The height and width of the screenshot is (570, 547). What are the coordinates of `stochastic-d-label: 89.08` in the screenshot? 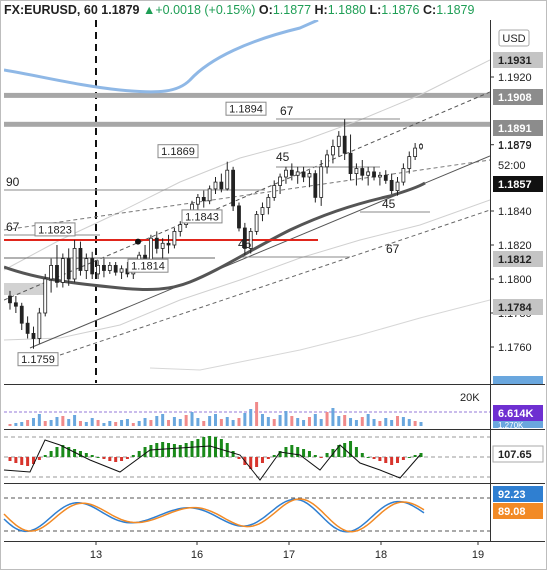 It's located at (512, 512).